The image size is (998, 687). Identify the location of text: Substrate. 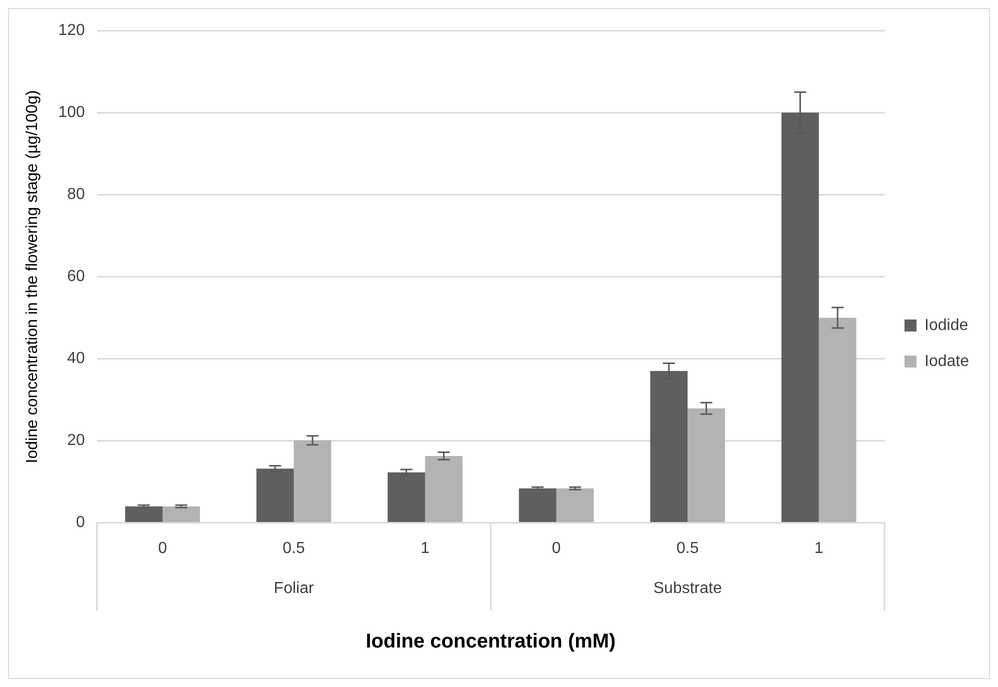
(687, 589).